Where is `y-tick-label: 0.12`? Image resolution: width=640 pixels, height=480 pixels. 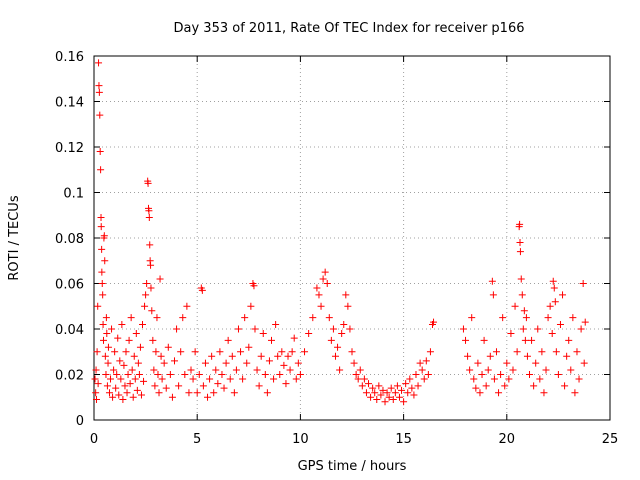
y-tick-label: 0.12 is located at coordinates (69, 148).